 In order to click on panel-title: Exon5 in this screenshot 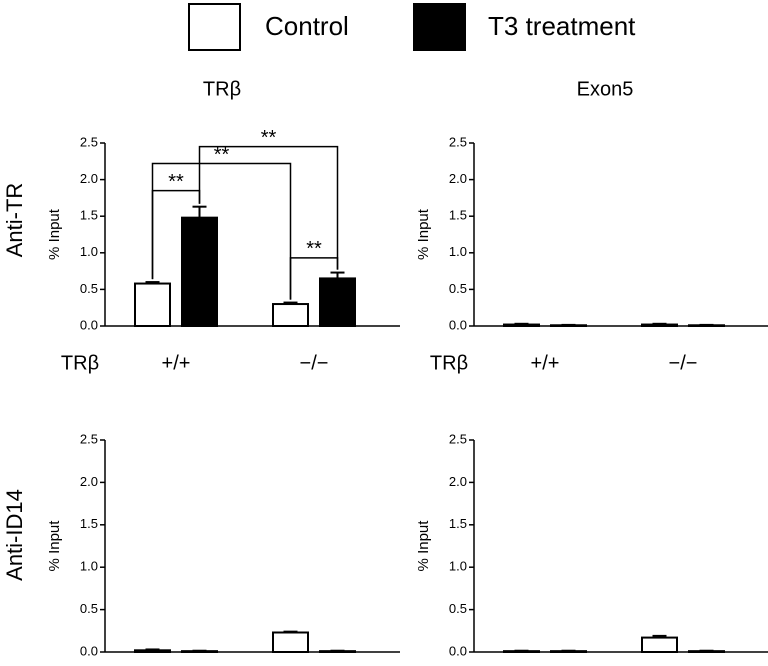, I will do `click(605, 89)`.